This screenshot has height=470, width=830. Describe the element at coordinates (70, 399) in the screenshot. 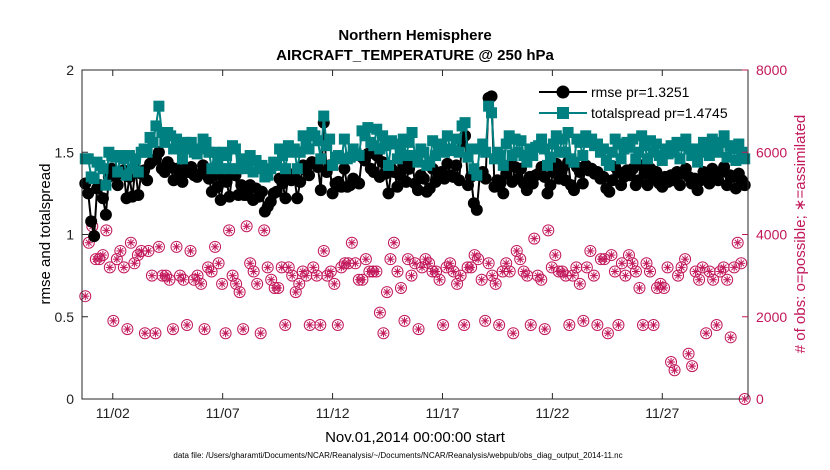

I see `y-tick-label: 0` at that location.